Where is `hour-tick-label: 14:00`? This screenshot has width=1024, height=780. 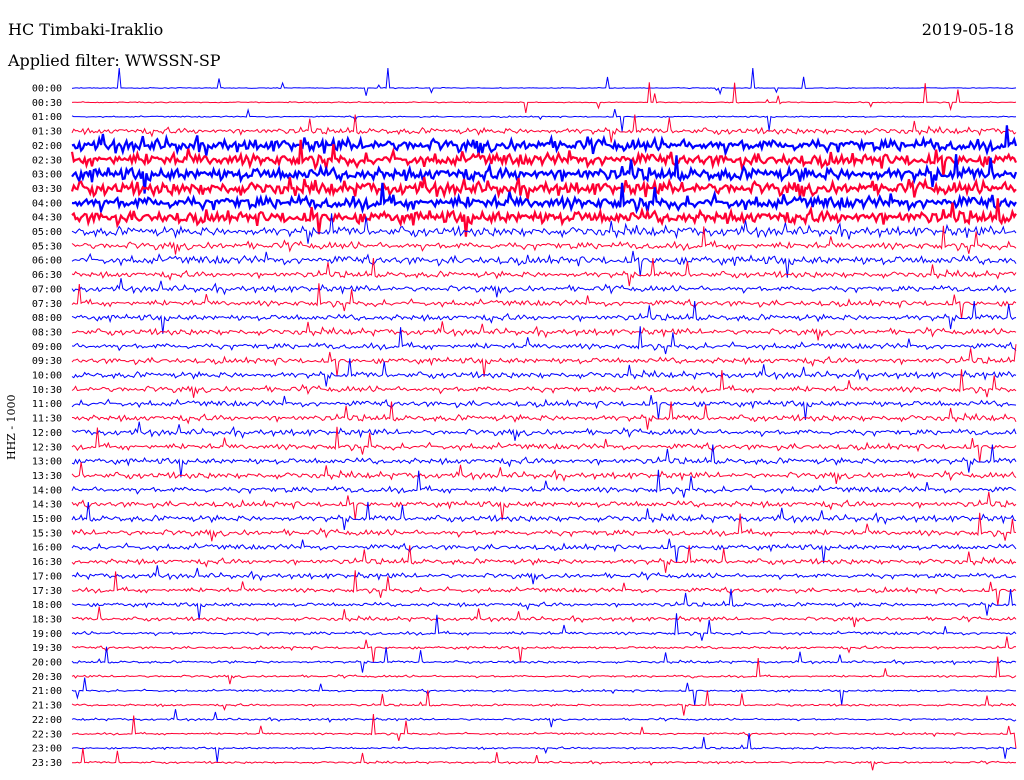 hour-tick-label: 14:00 is located at coordinates (47, 490).